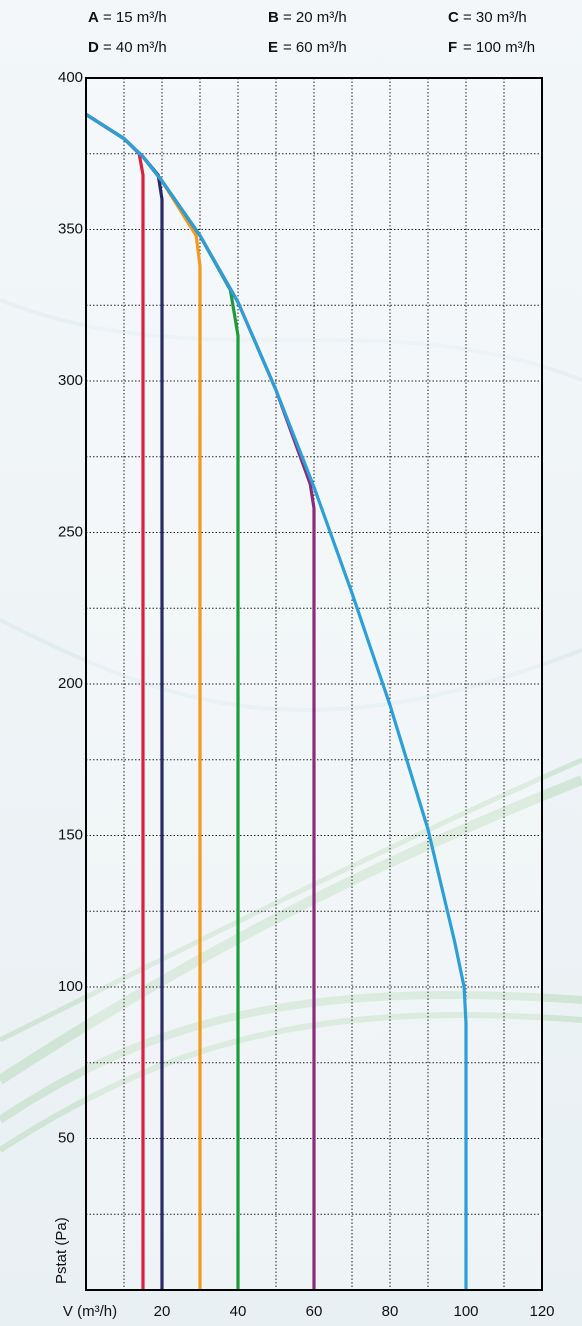 The height and width of the screenshot is (1326, 582). I want to click on x-tick-label: 120, so click(541, 1311).